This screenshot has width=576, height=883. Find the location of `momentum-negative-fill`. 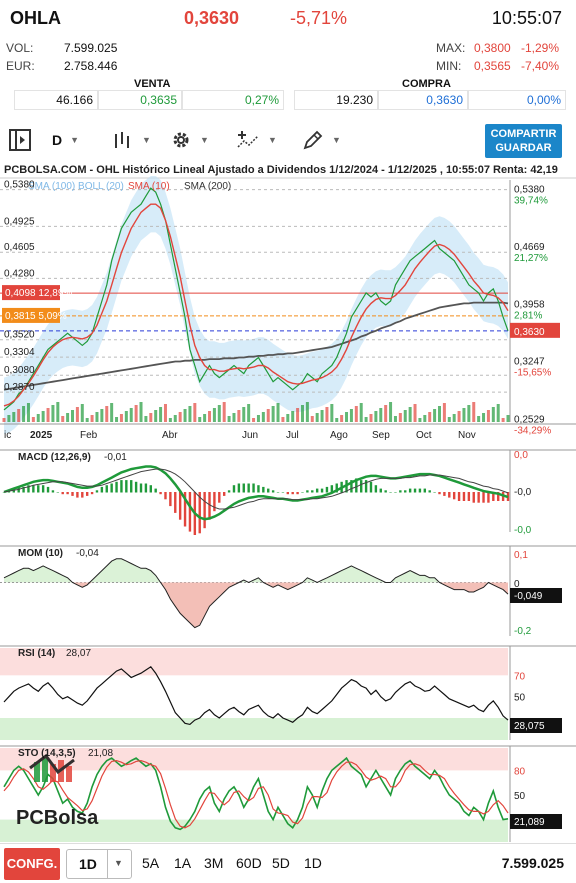

momentum-negative-fill is located at coordinates (256, 605).